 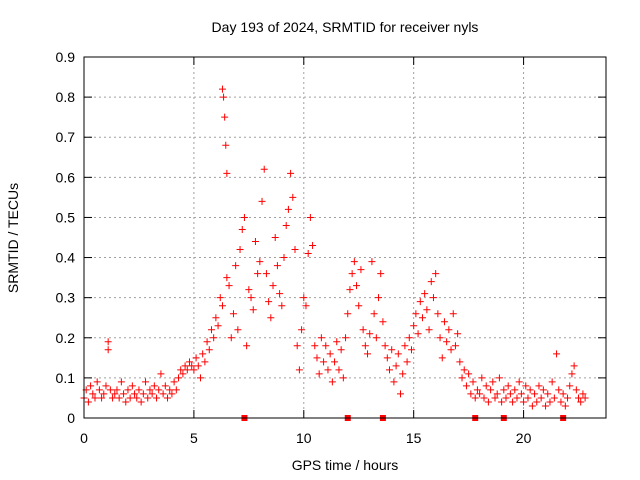 I want to click on y-tick-label: 0.6, so click(x=66, y=177).